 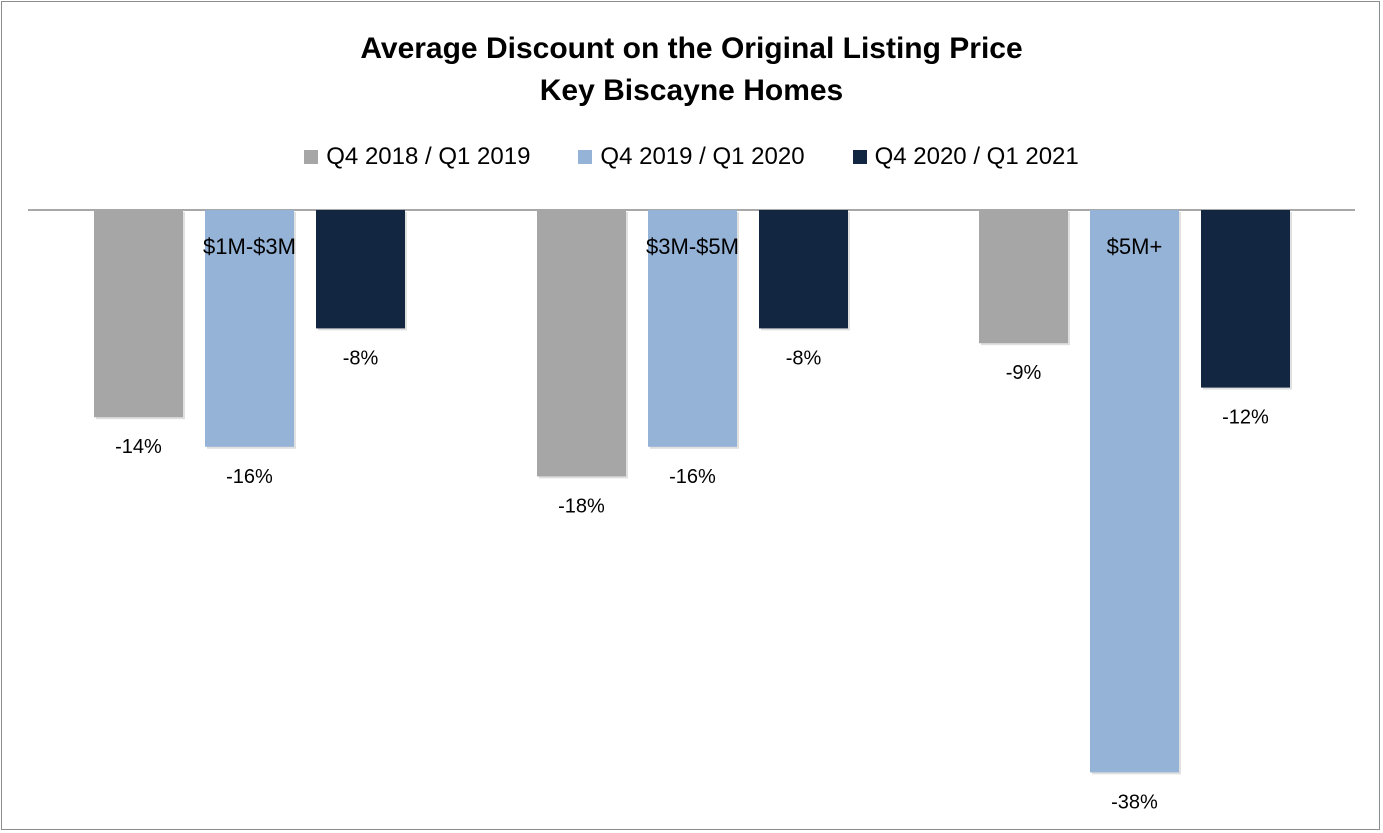 I want to click on data-label-2-1: -16%, so click(x=249, y=477).